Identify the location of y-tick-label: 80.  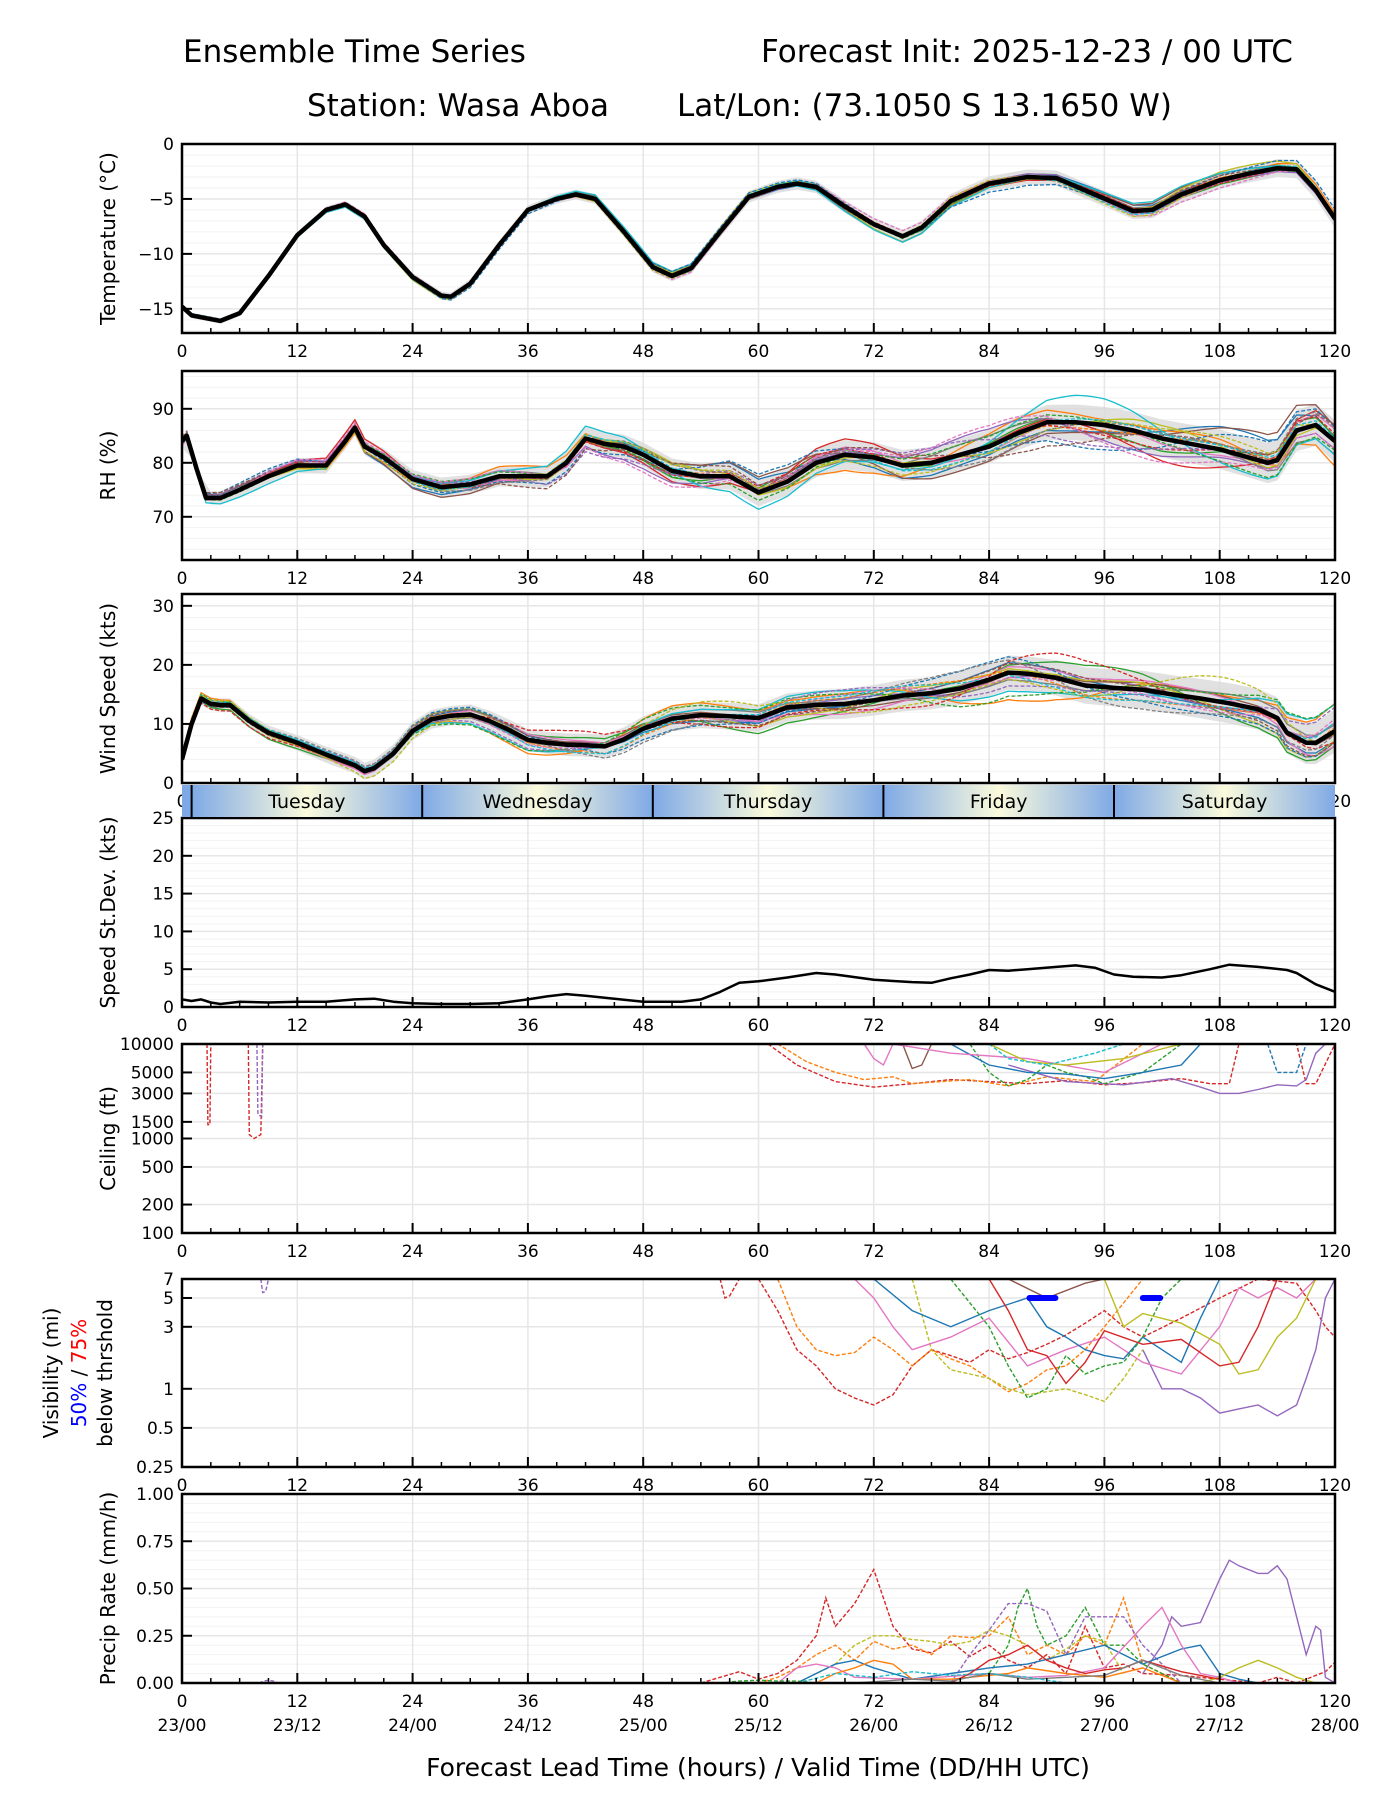
(163, 464).